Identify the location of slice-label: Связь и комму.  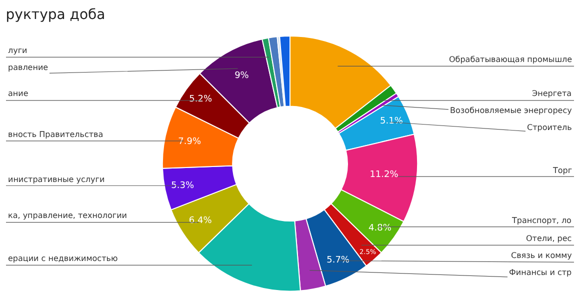
(541, 255).